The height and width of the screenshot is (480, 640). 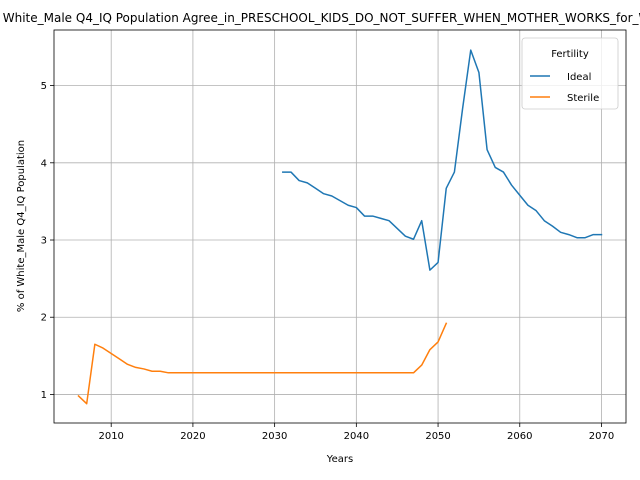 What do you see at coordinates (519, 436) in the screenshot?
I see `x-tick-label: 2060` at bounding box center [519, 436].